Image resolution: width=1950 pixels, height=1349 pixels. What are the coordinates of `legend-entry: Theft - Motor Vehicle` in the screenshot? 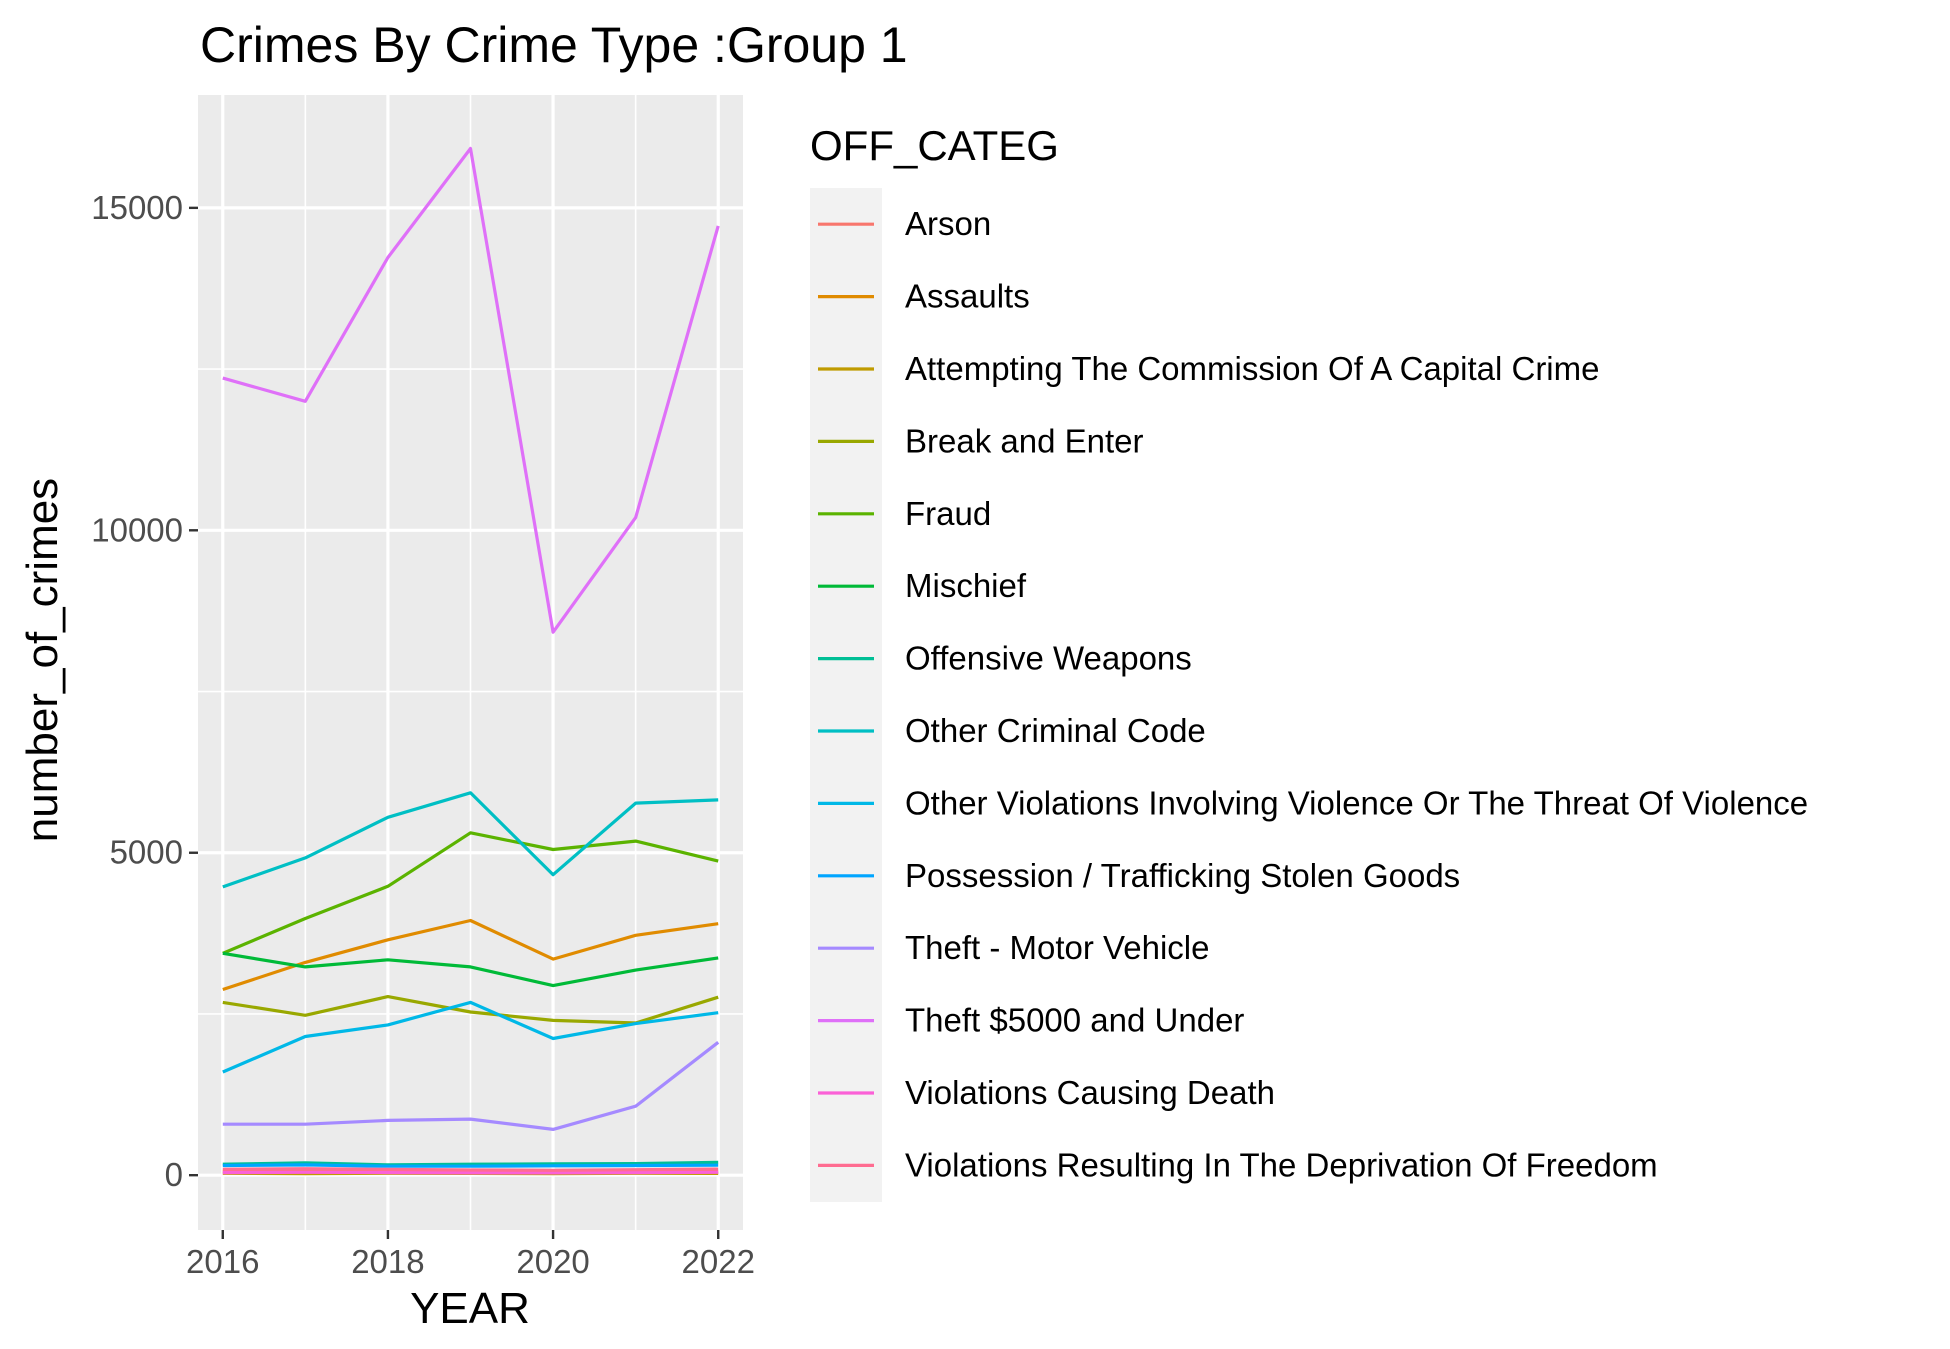 It's located at (1013, 947).